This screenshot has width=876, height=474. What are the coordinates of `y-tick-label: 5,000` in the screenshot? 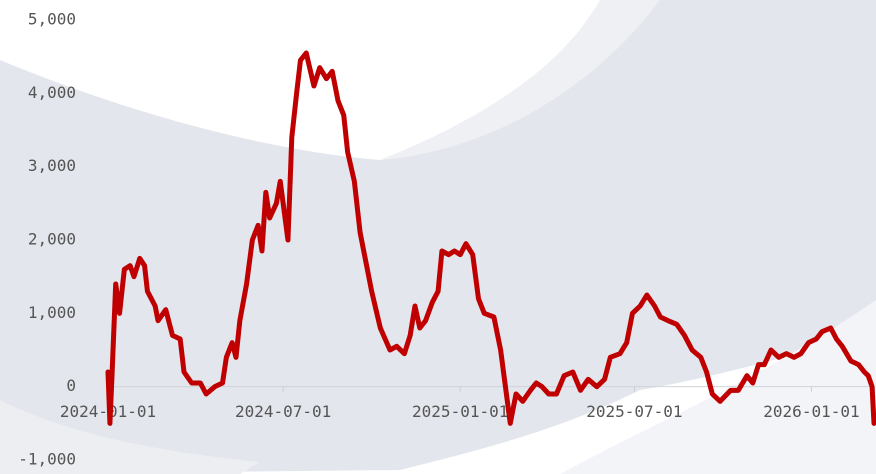 It's located at (52, 19).